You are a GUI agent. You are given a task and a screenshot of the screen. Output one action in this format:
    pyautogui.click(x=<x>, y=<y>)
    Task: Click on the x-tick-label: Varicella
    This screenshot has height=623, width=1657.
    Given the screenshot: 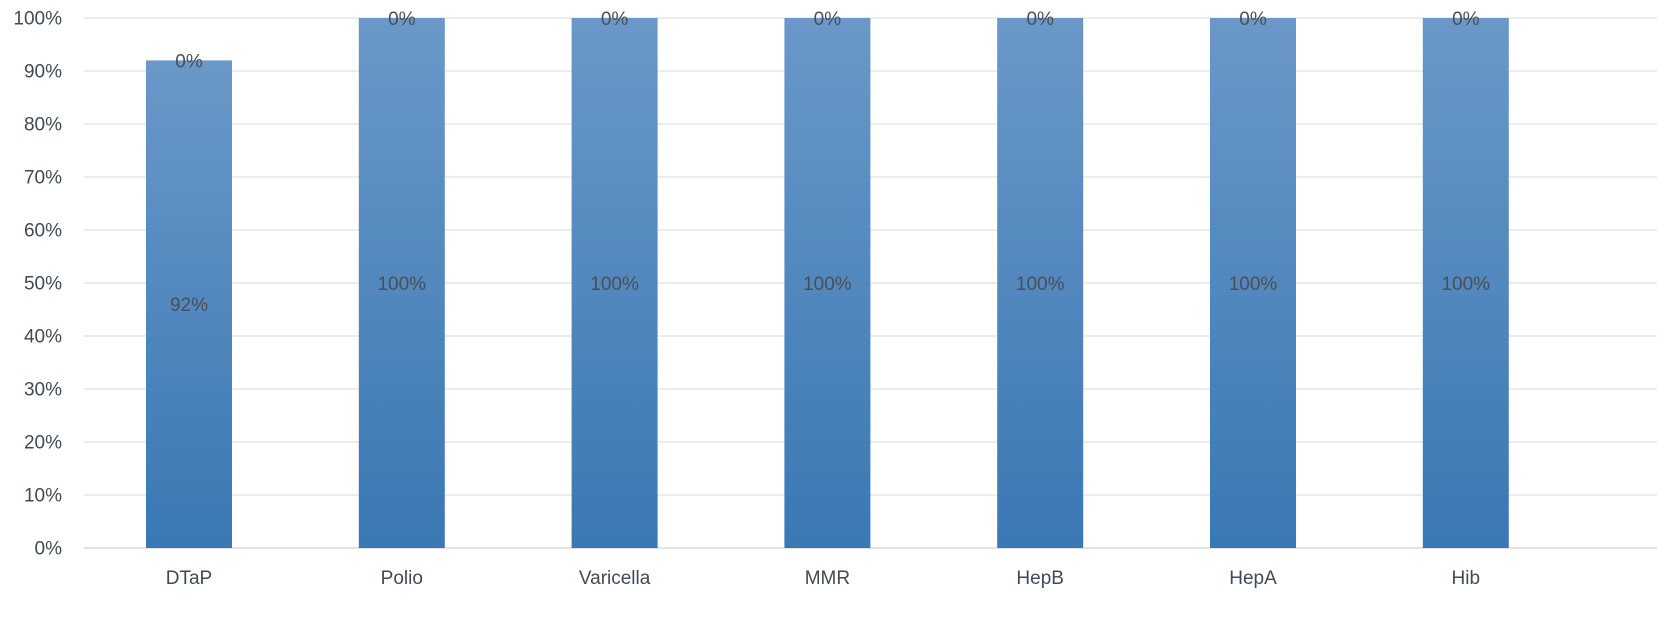 What is the action you would take?
    pyautogui.click(x=615, y=578)
    